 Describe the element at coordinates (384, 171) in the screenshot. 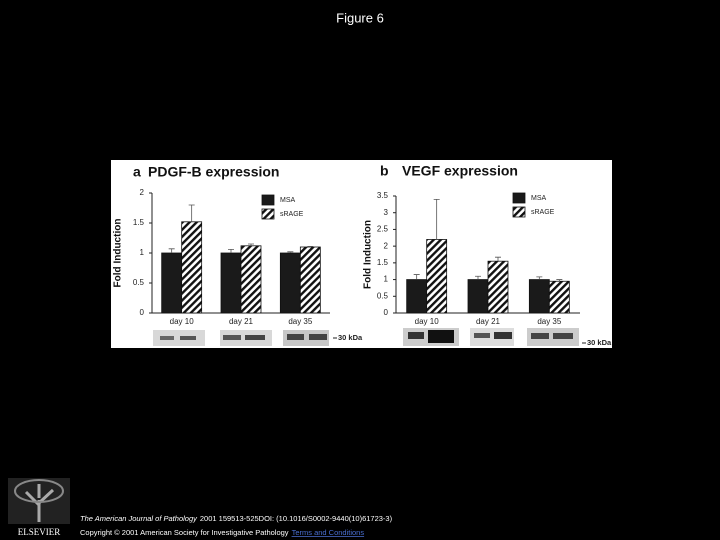

I see `panel-label: b` at that location.